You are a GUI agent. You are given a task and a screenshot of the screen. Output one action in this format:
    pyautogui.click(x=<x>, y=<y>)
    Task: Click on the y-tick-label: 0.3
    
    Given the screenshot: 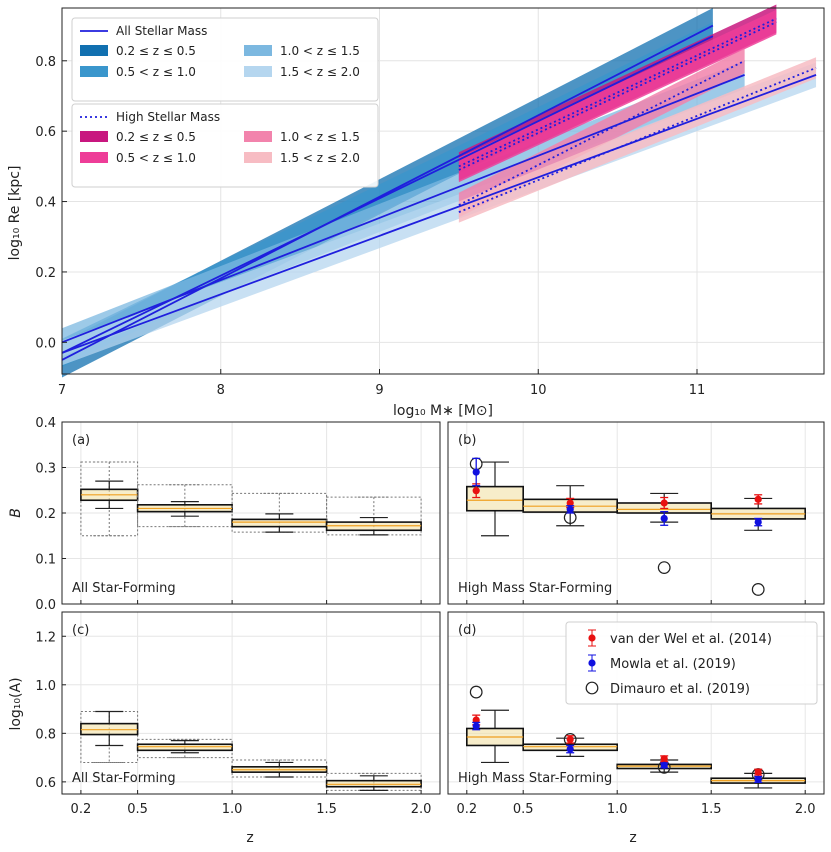 What is the action you would take?
    pyautogui.click(x=45, y=469)
    